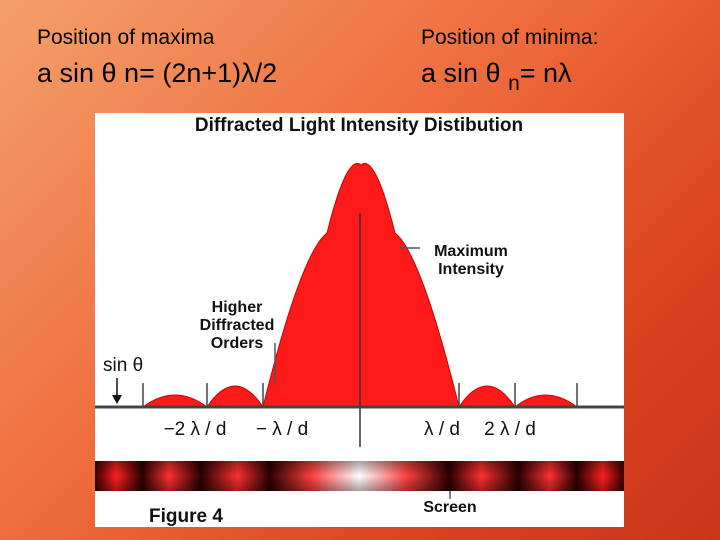 The width and height of the screenshot is (720, 540). I want to click on screen-label: Screen, so click(449, 507).